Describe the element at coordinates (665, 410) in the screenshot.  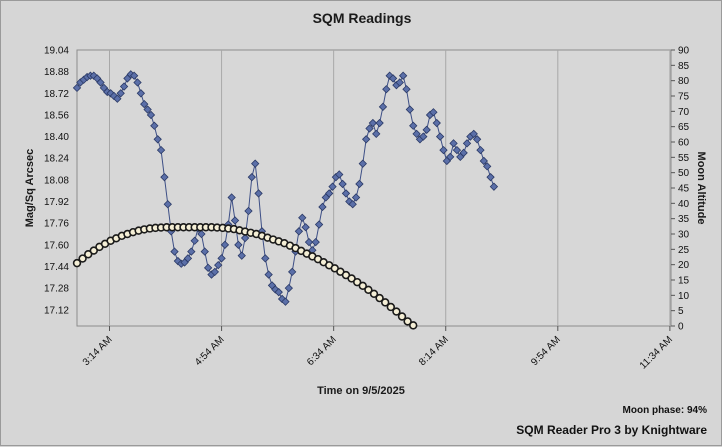
I see `moon-phase-text: Moon phase: 94%` at that location.